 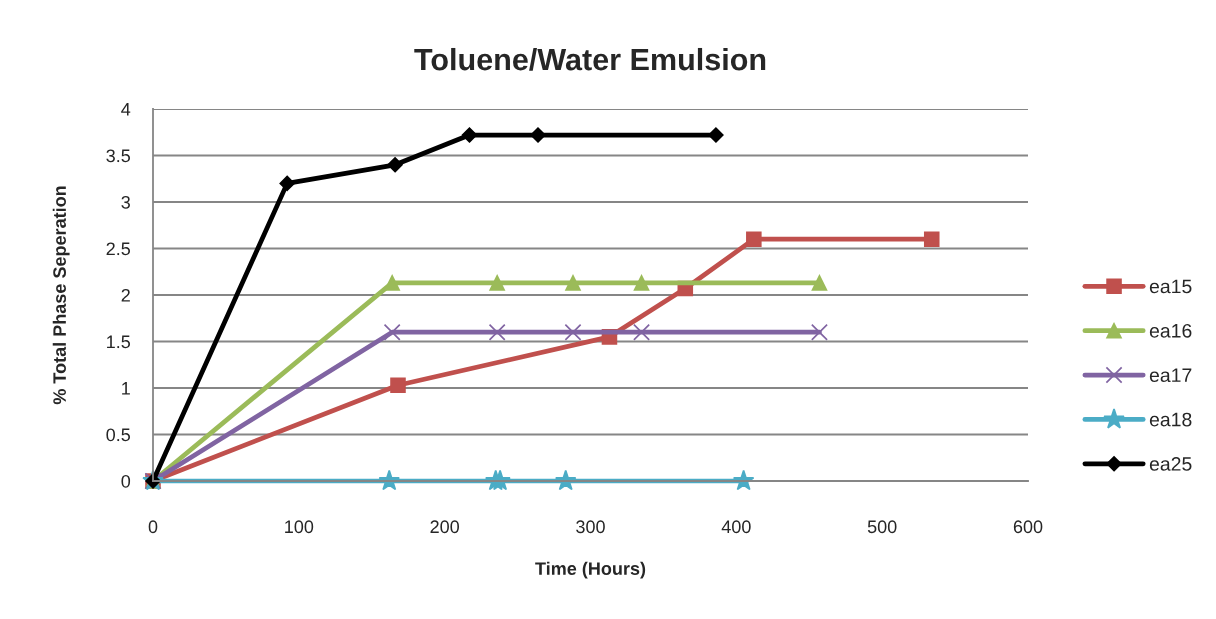 I want to click on legend-label: ea16, so click(x=1170, y=330).